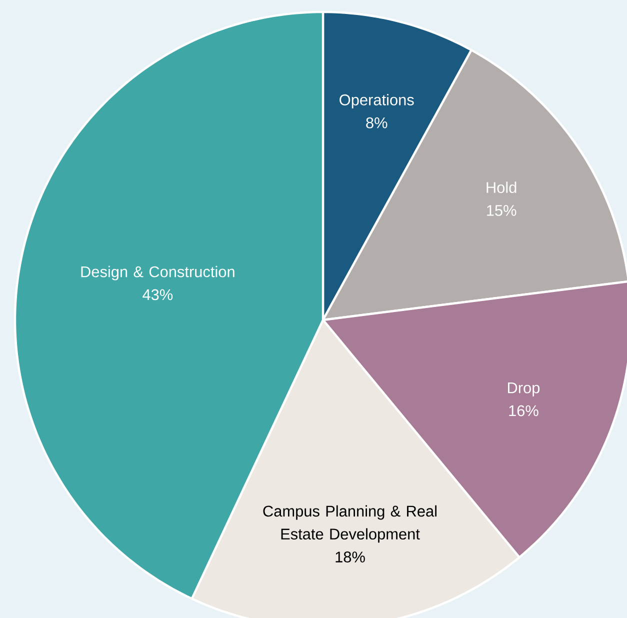  Describe the element at coordinates (523, 410) in the screenshot. I see `data-label: 16%` at that location.